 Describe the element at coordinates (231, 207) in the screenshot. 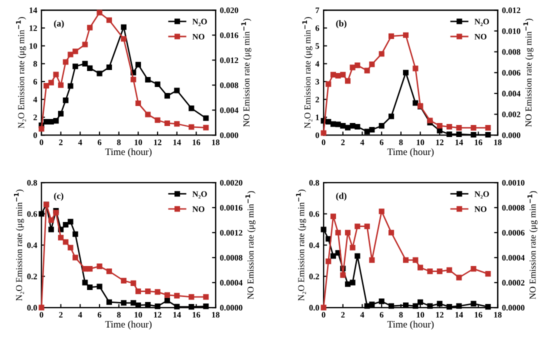

I see `y2-tick-label: 0.0016` at that location.